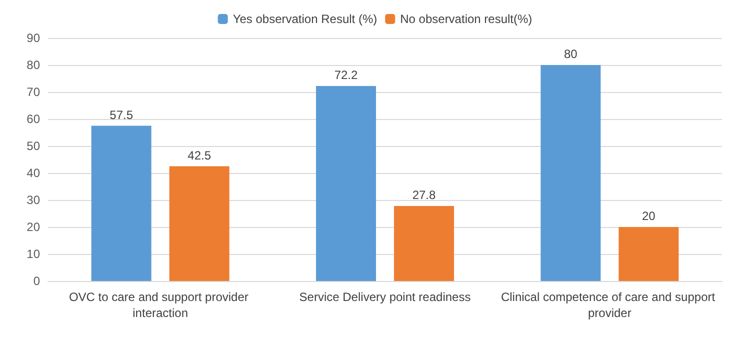 The image size is (750, 339). What do you see at coordinates (200, 155) in the screenshot?
I see `data-label: 42.5` at bounding box center [200, 155].